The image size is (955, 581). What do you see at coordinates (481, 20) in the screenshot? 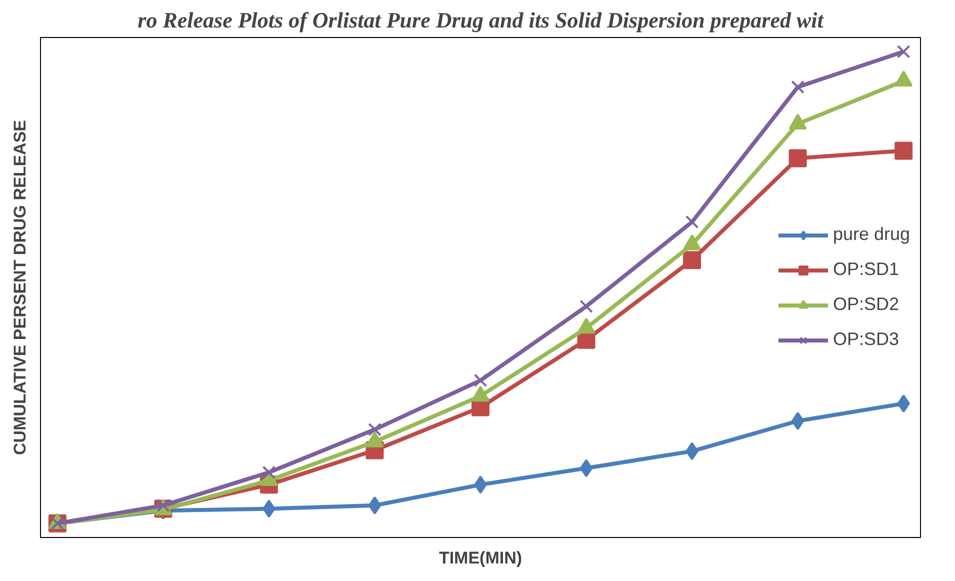
I see `chart-title: ro Release Plots of Orlistat Pure Drug and its Solid Dispersion prepared wit` at bounding box center [481, 20].